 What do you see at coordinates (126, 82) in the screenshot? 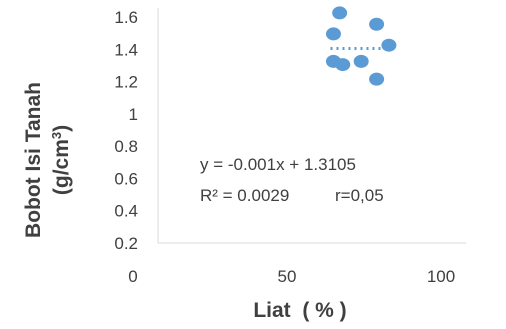
I see `y-tick-label: 1.2` at bounding box center [126, 82].